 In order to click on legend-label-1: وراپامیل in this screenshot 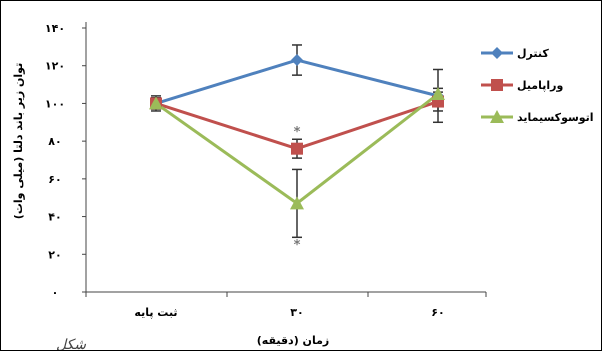, I will do `click(540, 85)`.